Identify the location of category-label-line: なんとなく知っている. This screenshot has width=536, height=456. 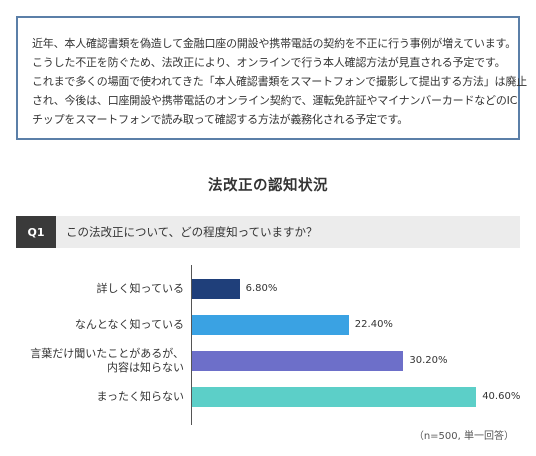
(129, 324).